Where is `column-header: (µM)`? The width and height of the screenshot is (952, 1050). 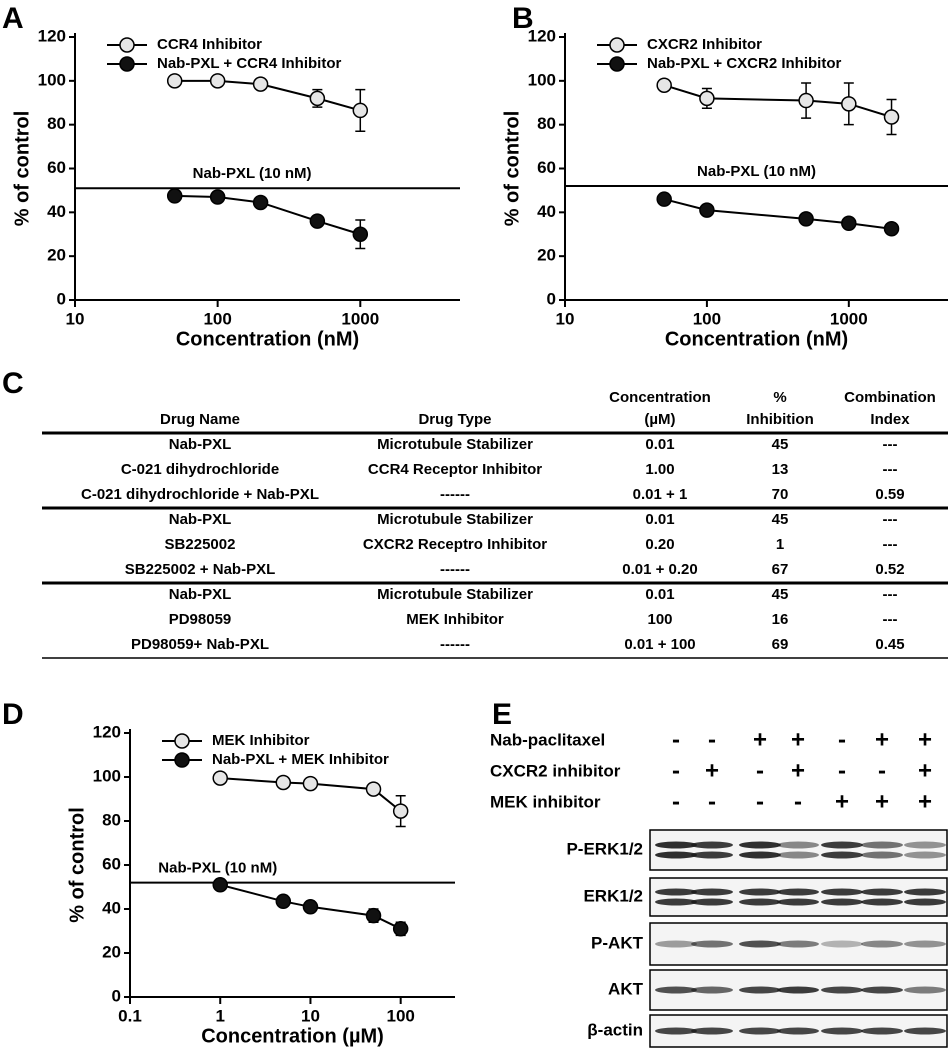 column-header: (µM) is located at coordinates (659, 419).